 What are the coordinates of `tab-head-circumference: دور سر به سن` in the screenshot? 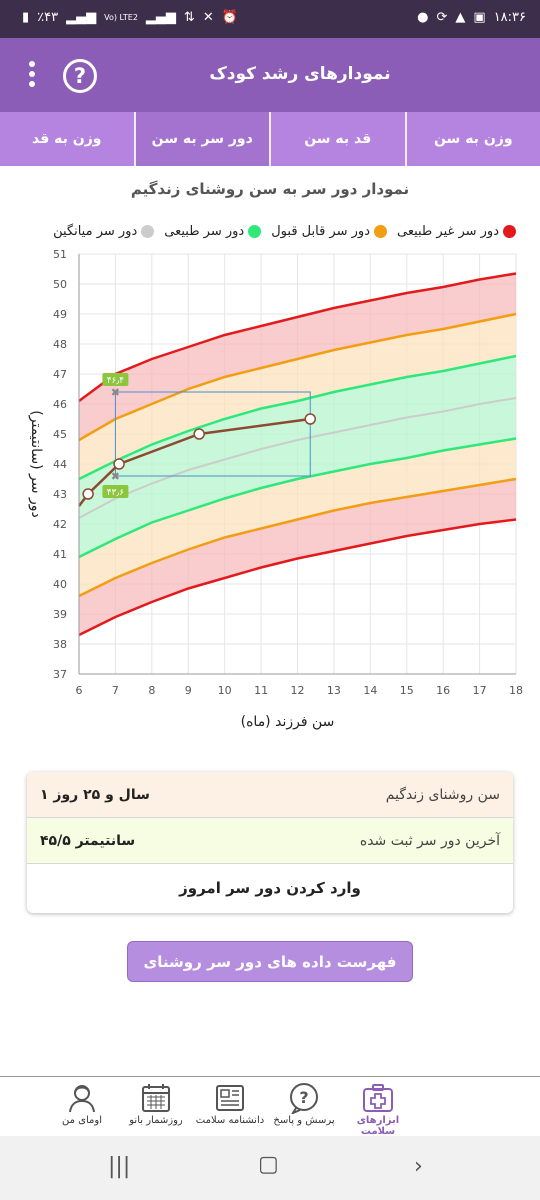 It's located at (201, 139).